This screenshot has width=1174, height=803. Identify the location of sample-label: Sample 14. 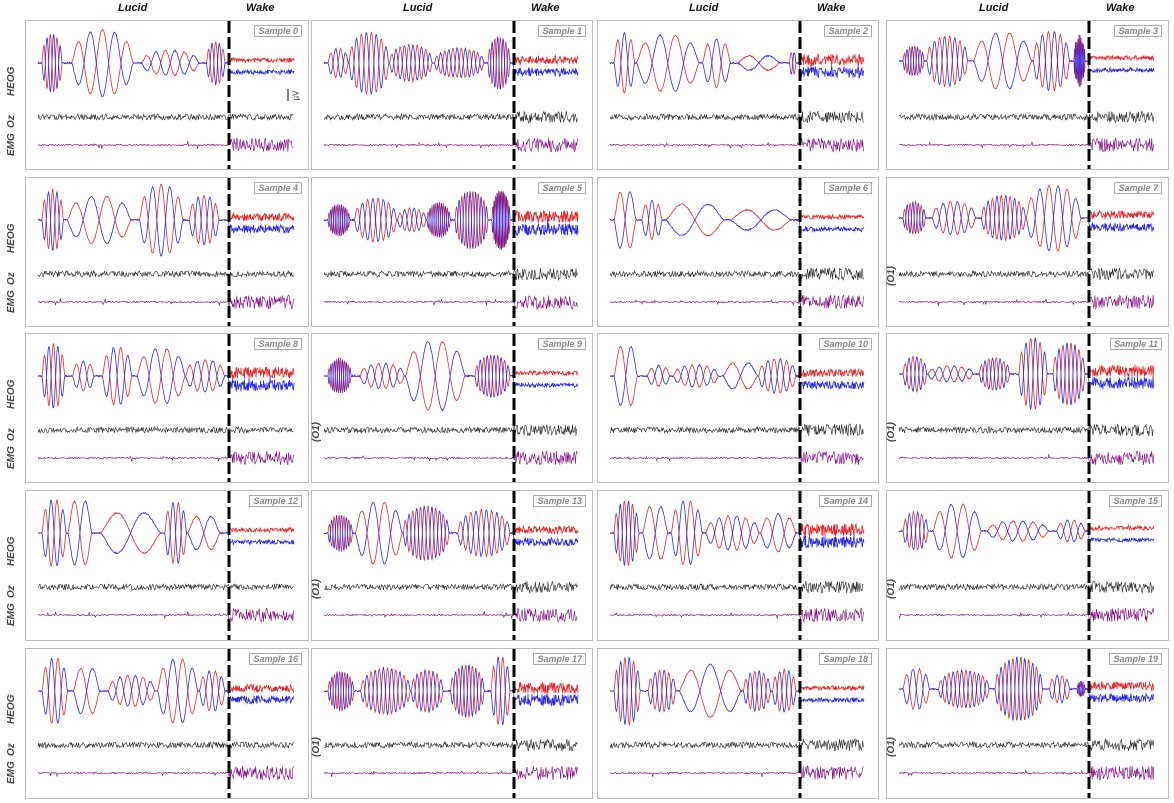
(845, 501).